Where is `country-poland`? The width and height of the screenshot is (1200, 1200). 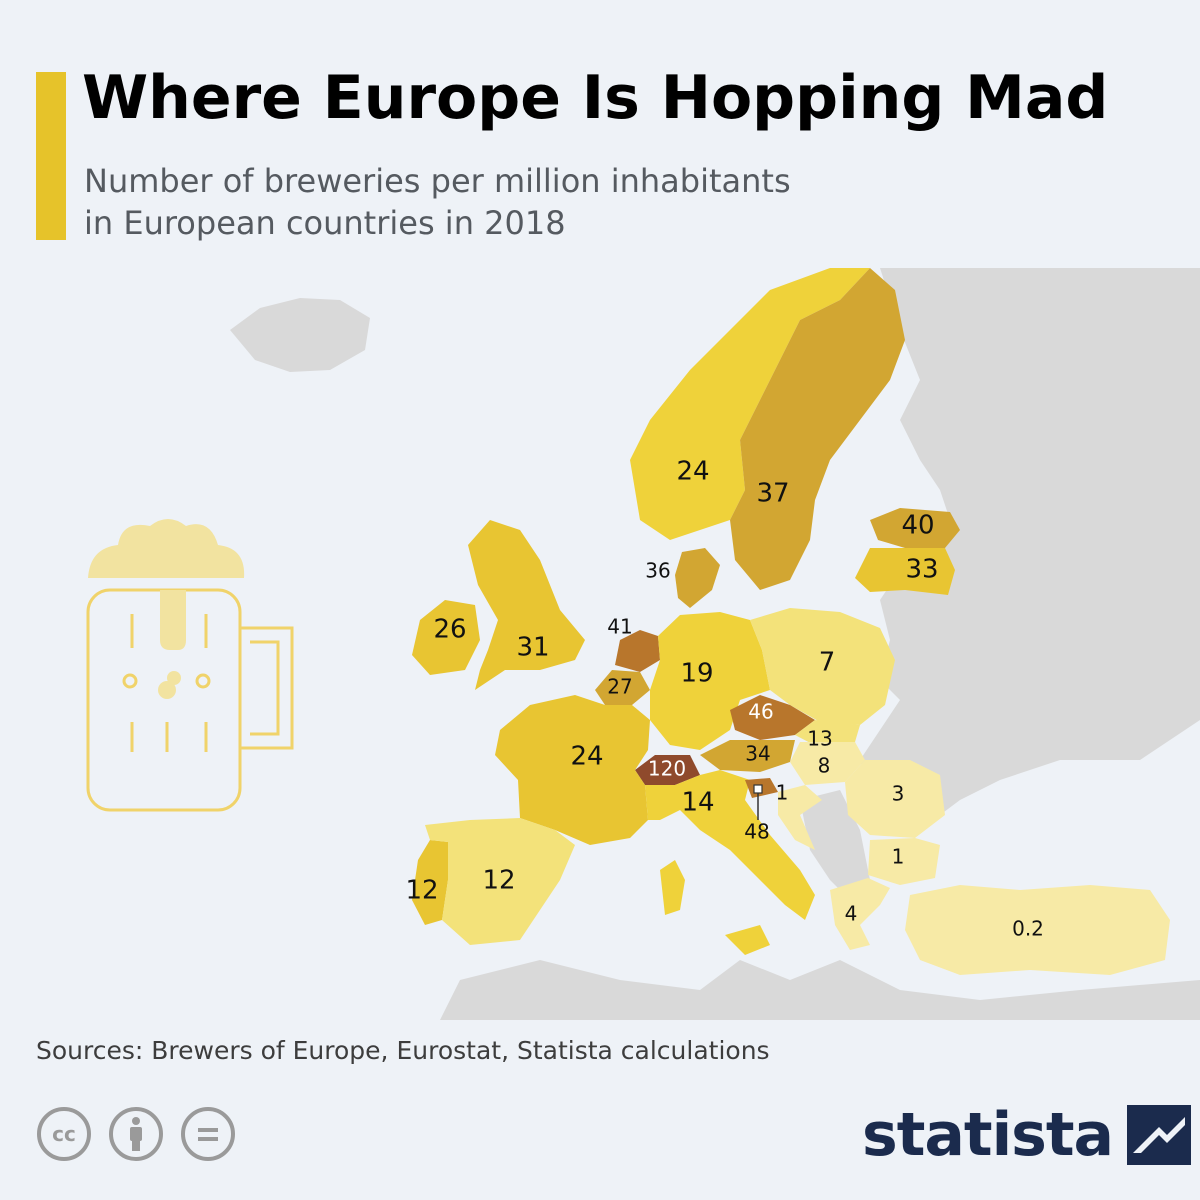
country-poland is located at coordinates (822, 666).